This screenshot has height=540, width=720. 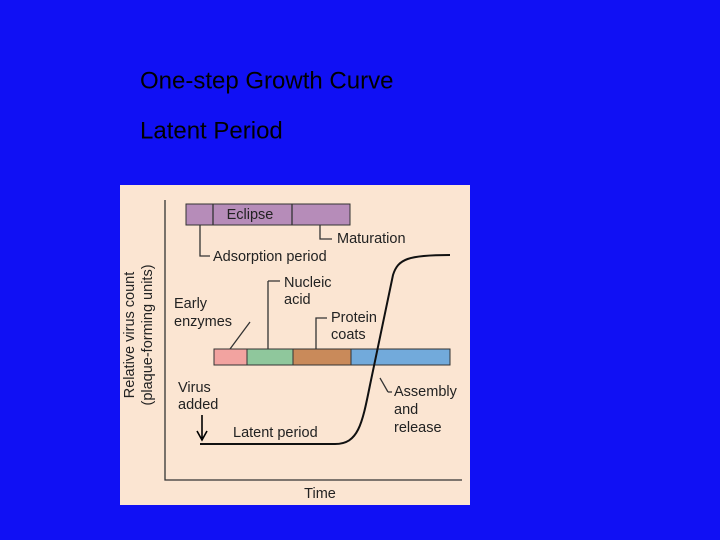 What do you see at coordinates (130, 335) in the screenshot?
I see `y-label-line: Relative virus count` at bounding box center [130, 335].